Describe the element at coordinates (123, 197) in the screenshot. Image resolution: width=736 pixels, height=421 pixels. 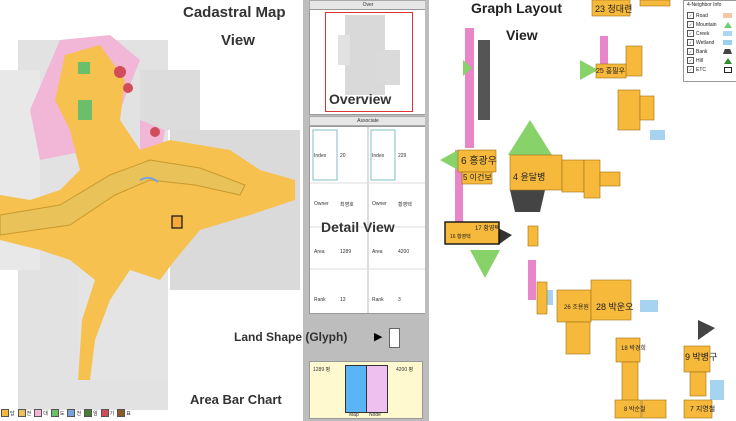
I see `map-road` at that location.